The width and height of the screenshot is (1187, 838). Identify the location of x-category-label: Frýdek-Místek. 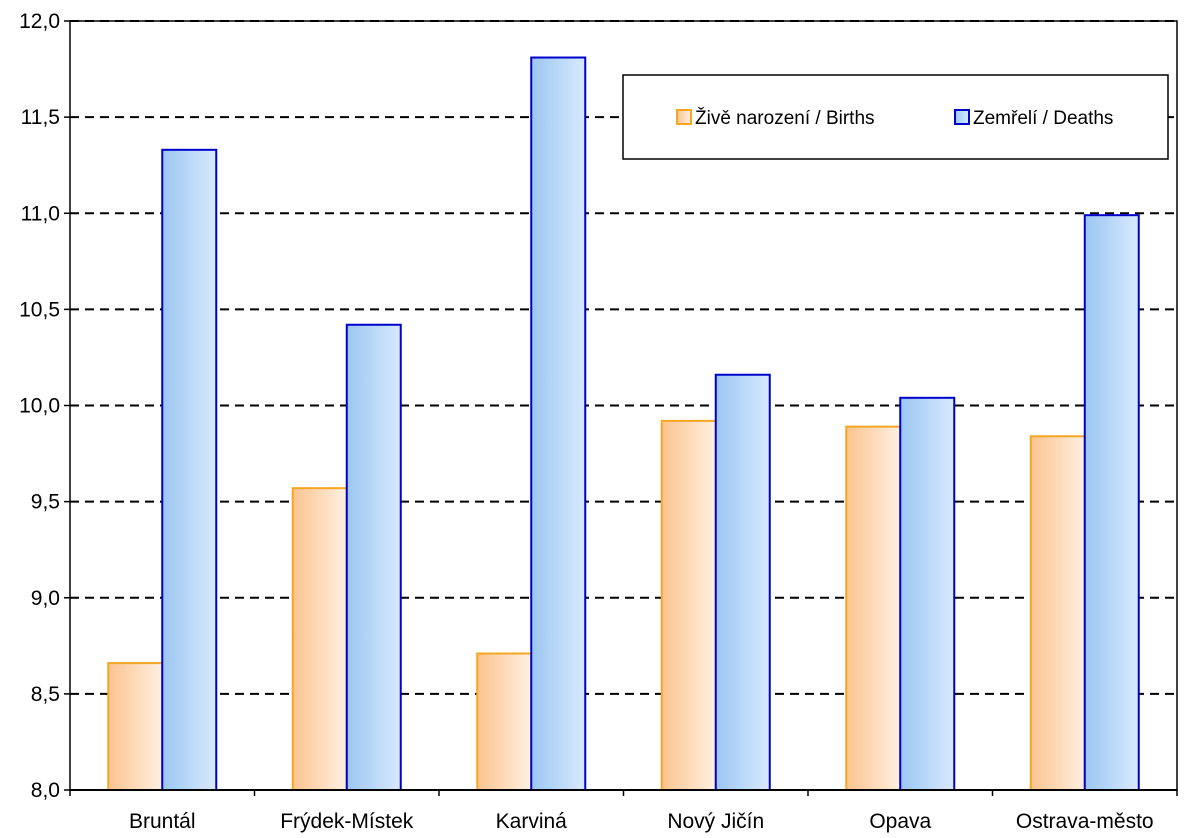
(347, 821).